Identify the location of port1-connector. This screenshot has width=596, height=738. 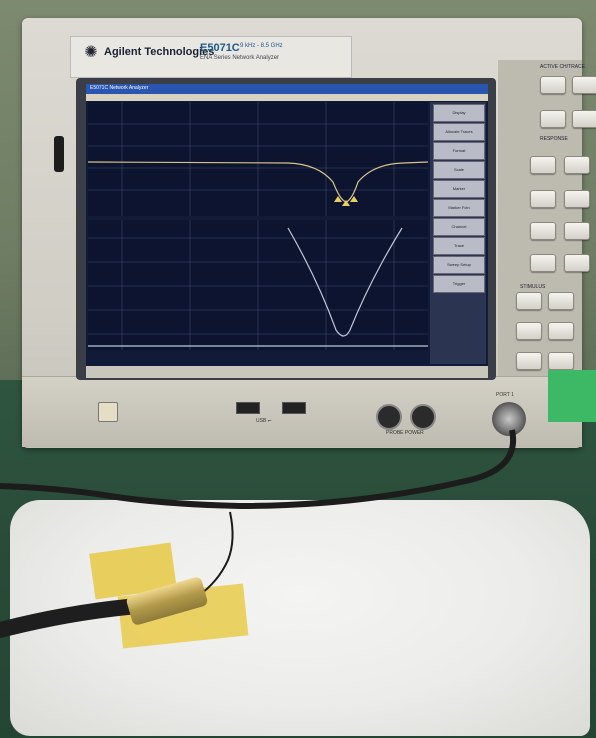
(509, 419).